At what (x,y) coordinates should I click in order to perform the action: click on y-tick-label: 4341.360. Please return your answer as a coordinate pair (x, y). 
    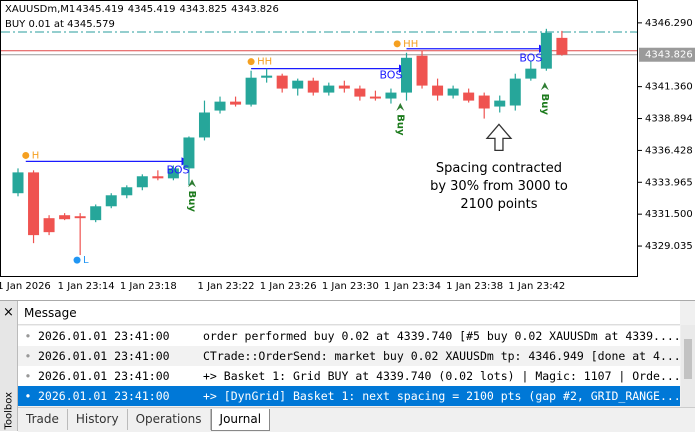
    Looking at the image, I should click on (669, 87).